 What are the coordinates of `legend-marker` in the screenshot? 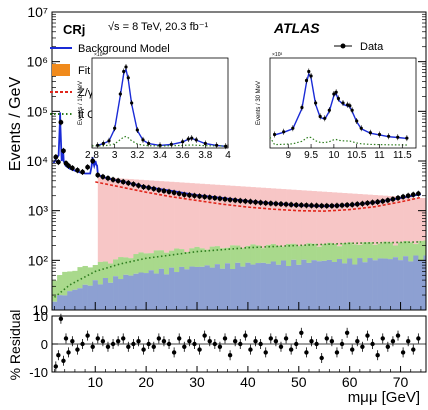 It's located at (343, 46).